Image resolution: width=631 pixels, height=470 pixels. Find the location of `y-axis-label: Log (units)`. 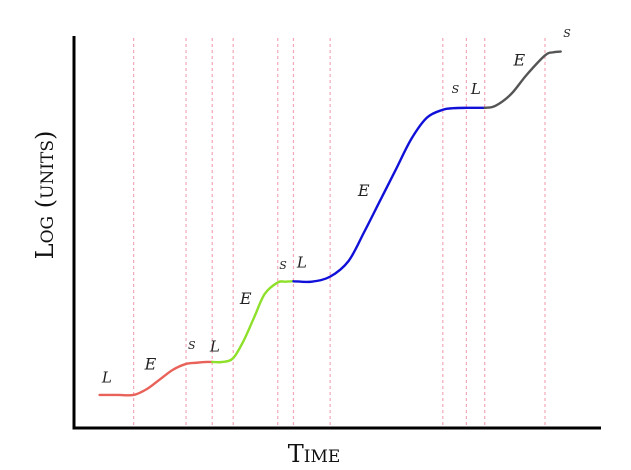

y-axis-label: Log (units) is located at coordinates (45, 195).